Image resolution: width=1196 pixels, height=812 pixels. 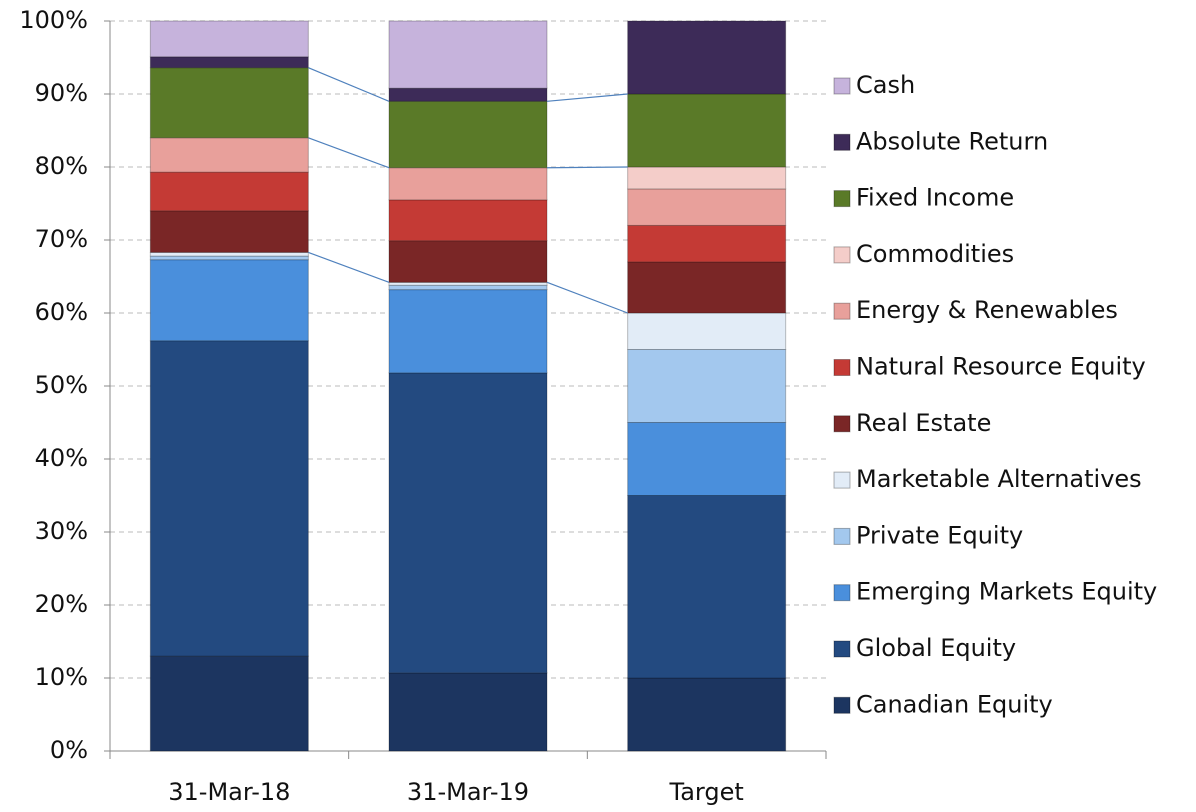 I want to click on legend-label: Natural Resource Equity, so click(x=1001, y=367).